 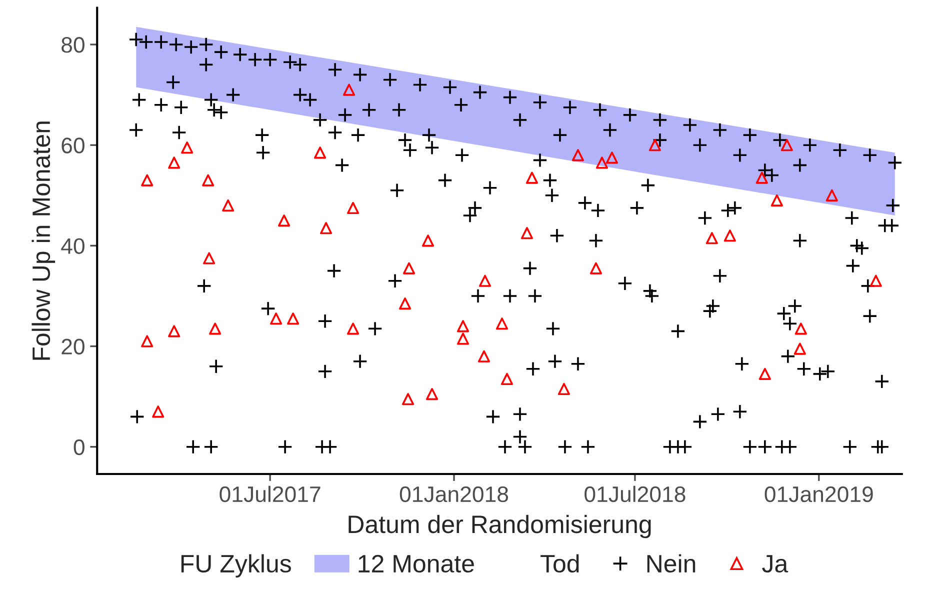 I want to click on legend-label: Nein, so click(x=671, y=563).